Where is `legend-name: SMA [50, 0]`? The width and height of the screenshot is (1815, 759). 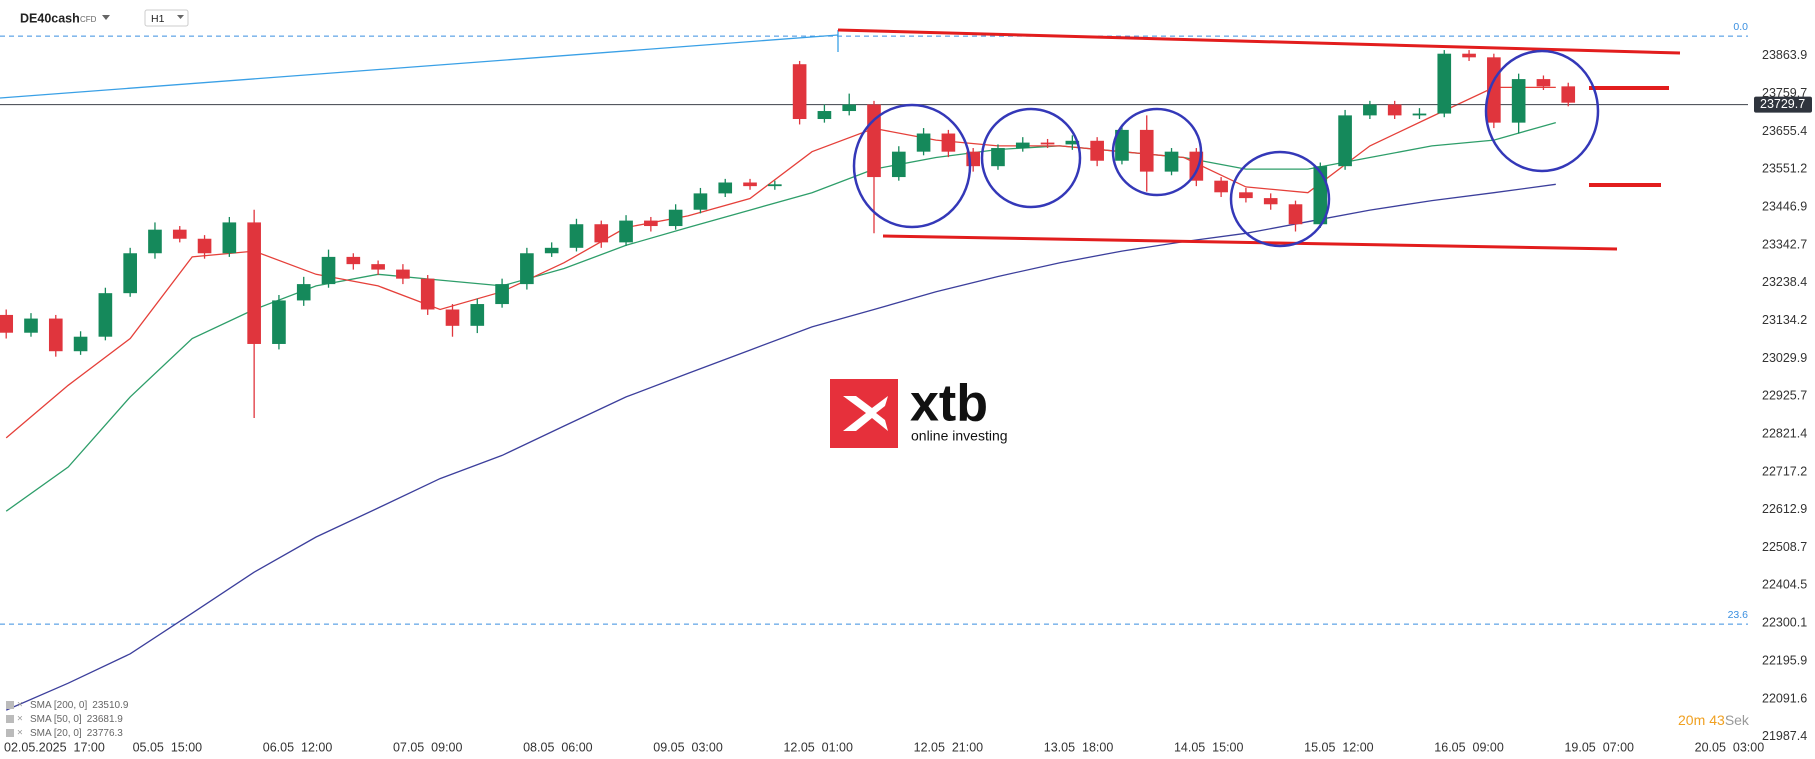 legend-name: SMA [50, 0] is located at coordinates (56, 719).